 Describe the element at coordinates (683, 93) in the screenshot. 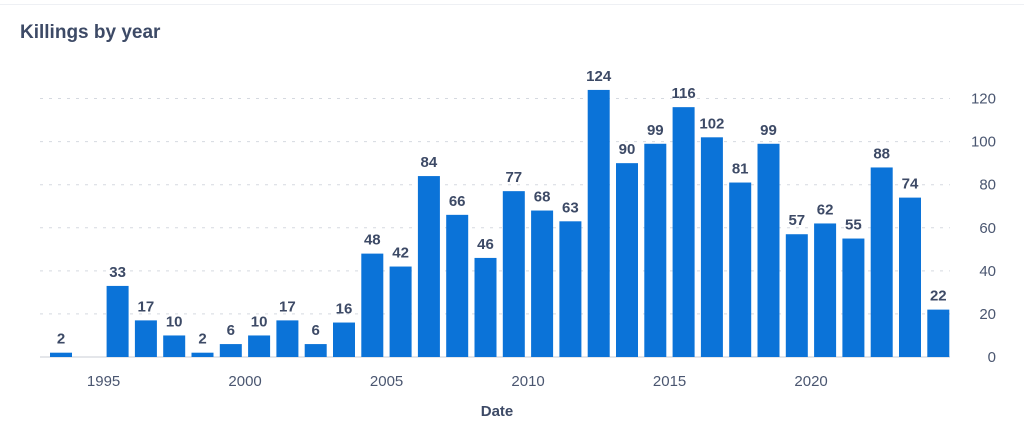

I see `data-label: 116` at that location.